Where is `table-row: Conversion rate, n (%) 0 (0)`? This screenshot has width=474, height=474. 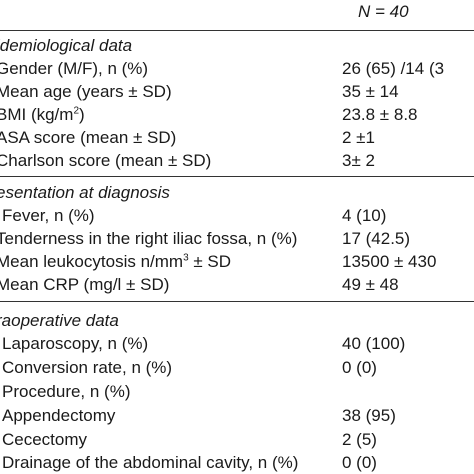
table-row: Conversion rate, n (%) 0 (0) is located at coordinates (237, 367).